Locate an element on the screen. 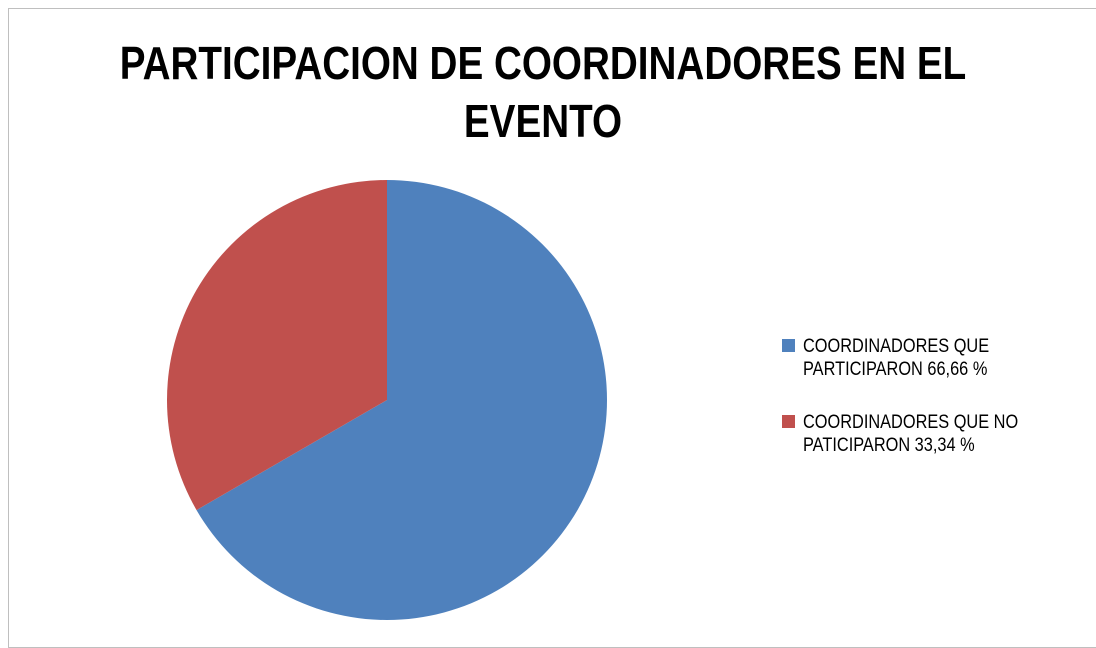 This screenshot has height=648, width=1096. legend-item: COORDINADORES QUE NO PATICIPARON 33,34 % is located at coordinates (932, 434).